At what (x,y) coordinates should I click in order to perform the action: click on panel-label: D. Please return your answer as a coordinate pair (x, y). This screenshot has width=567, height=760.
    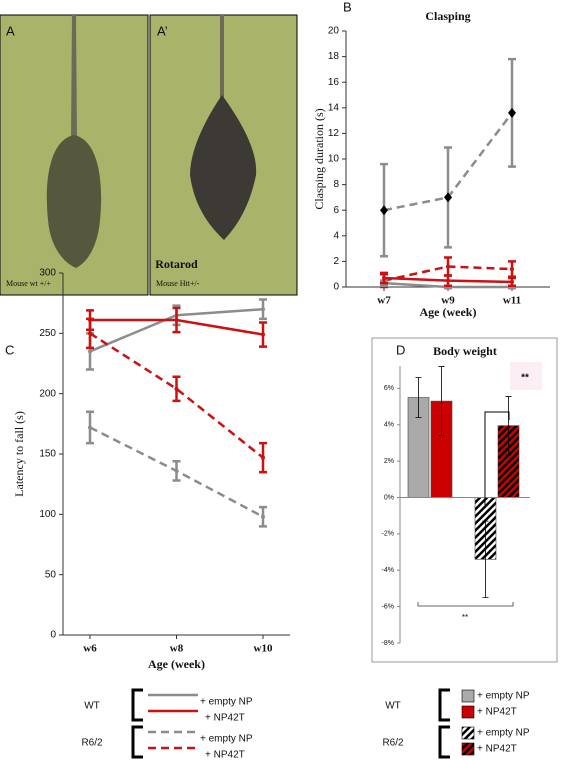
    Looking at the image, I should click on (400, 349).